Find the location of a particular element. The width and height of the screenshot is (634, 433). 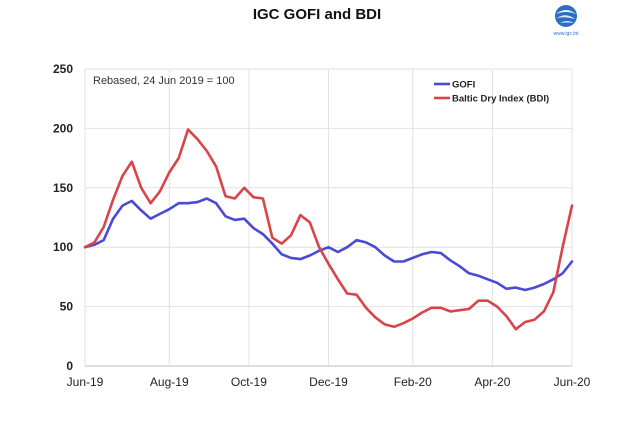

legend-label: Baltic Dry Index (BDI) is located at coordinates (500, 99).